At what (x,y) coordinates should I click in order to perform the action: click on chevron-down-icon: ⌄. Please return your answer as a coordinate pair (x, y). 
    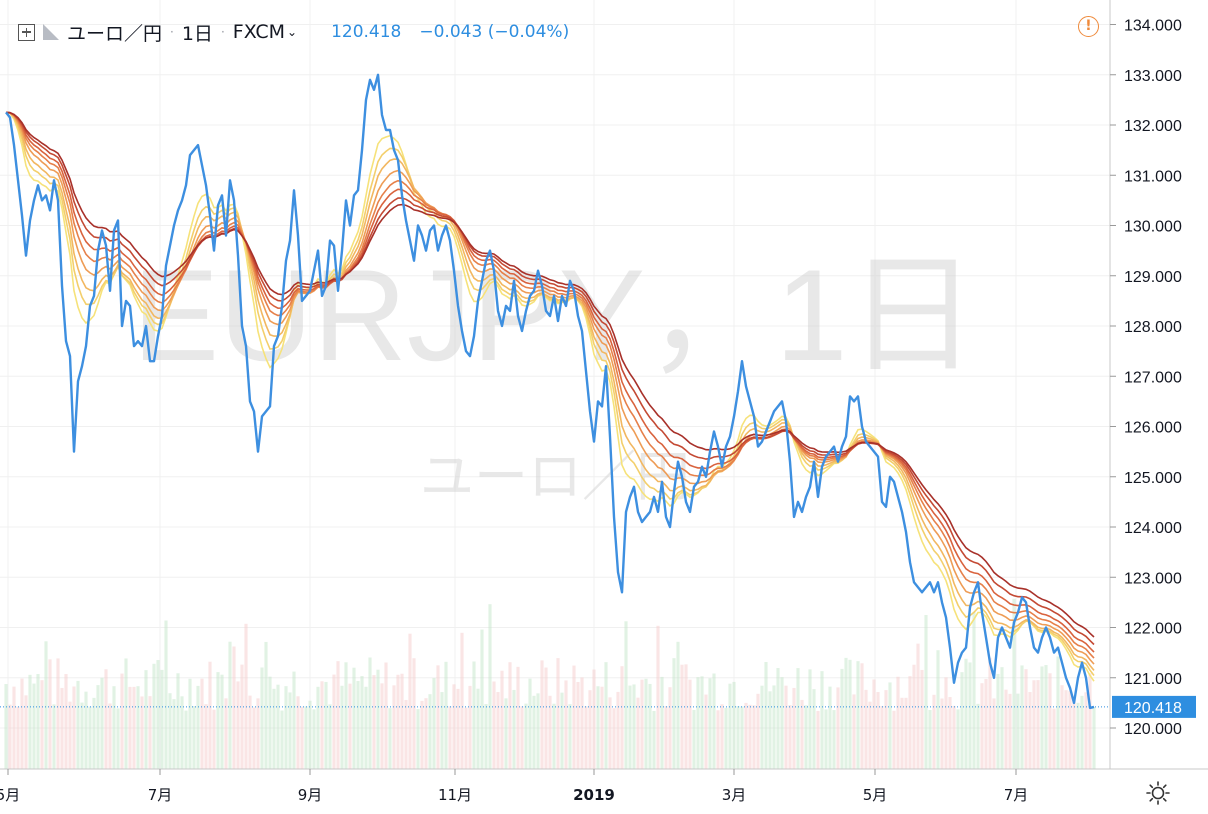
    Looking at the image, I should click on (292, 32).